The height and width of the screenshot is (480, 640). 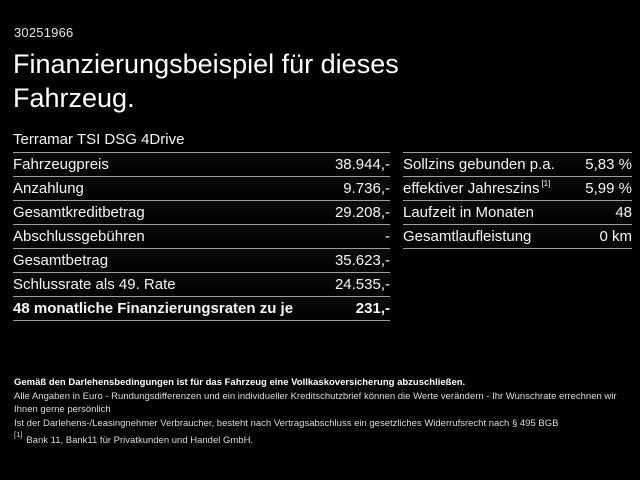 I want to click on table-row: Anzahlung 9.736,-, so click(x=201, y=188).